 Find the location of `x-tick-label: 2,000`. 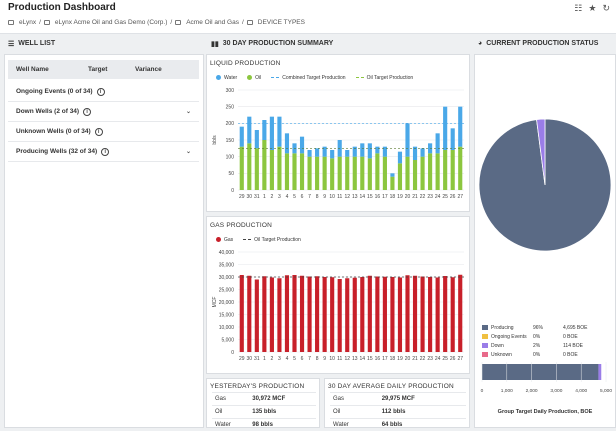

x-tick-label: 2,000 is located at coordinates (532, 391).